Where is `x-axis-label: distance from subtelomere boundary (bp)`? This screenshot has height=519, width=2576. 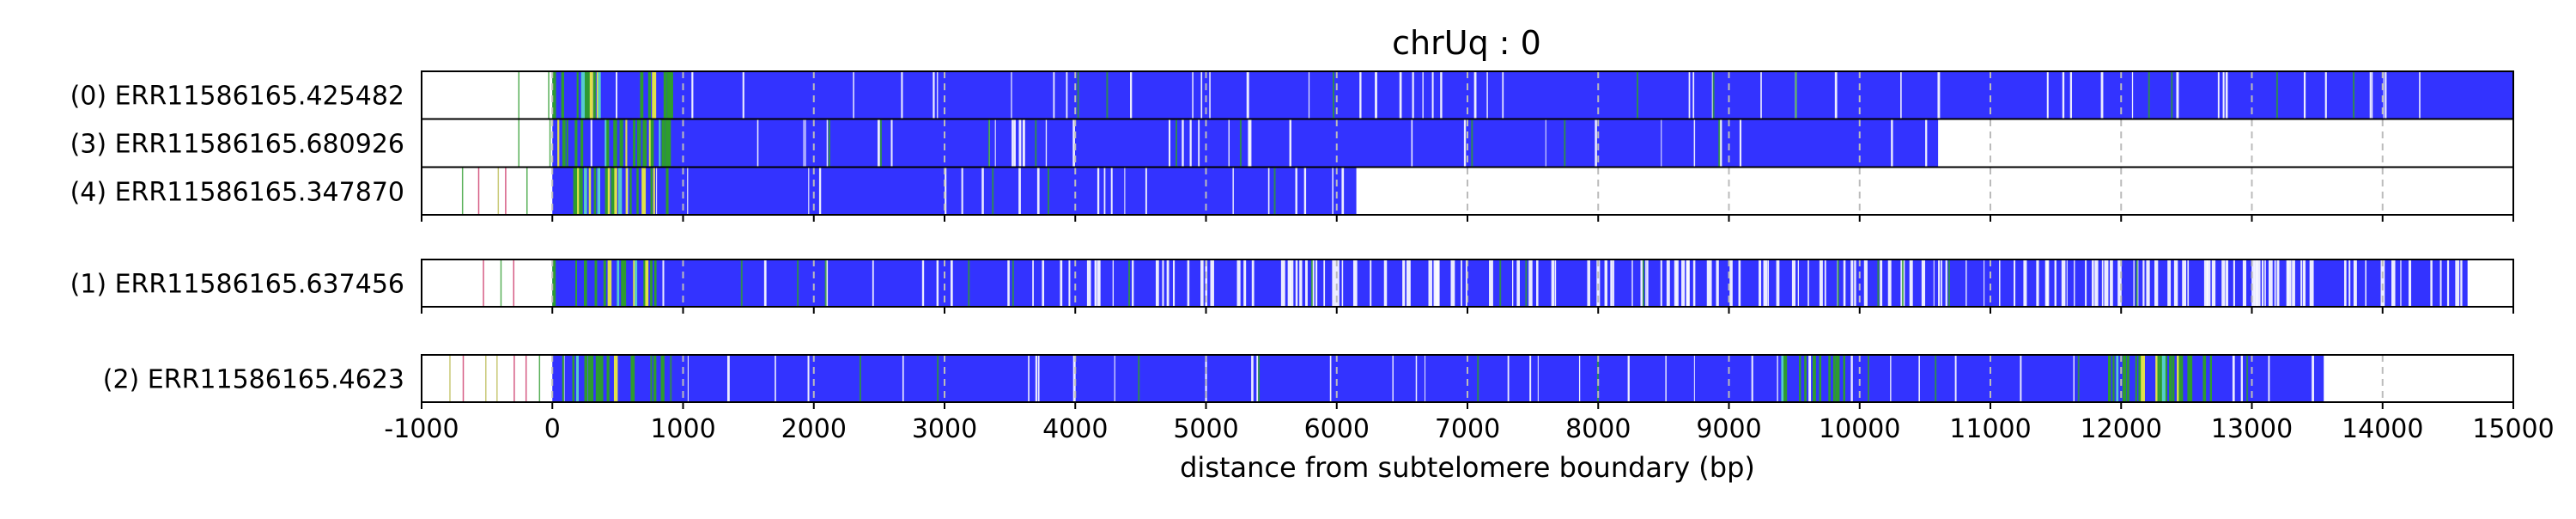
x-axis-label: distance from subtelomere boundary (bp) is located at coordinates (1467, 467).